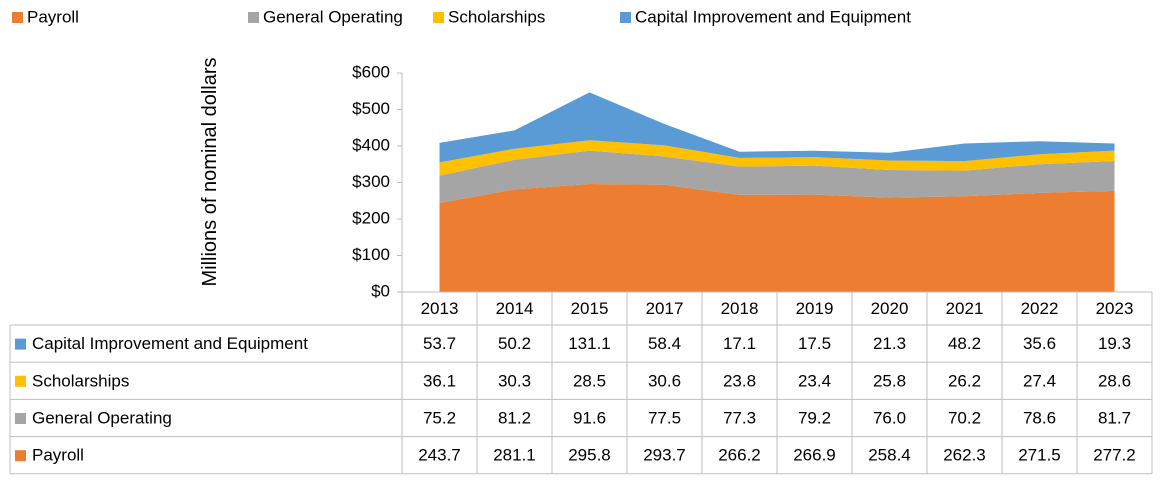 This screenshot has height=481, width=1161. What do you see at coordinates (439, 343) in the screenshot?
I see `data-label: 53.7` at bounding box center [439, 343].